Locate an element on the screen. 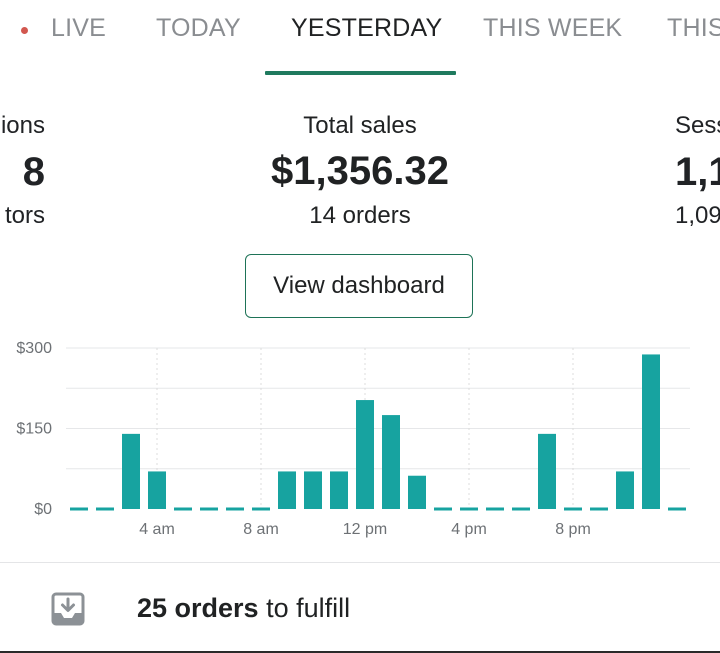  x-tick-label: 12 pm is located at coordinates (365, 529).